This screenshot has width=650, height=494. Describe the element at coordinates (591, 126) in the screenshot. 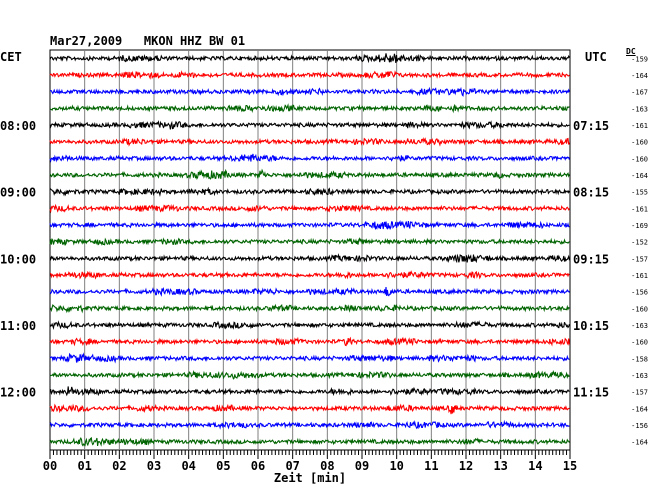

I see `right-time-label: 07:15` at that location.